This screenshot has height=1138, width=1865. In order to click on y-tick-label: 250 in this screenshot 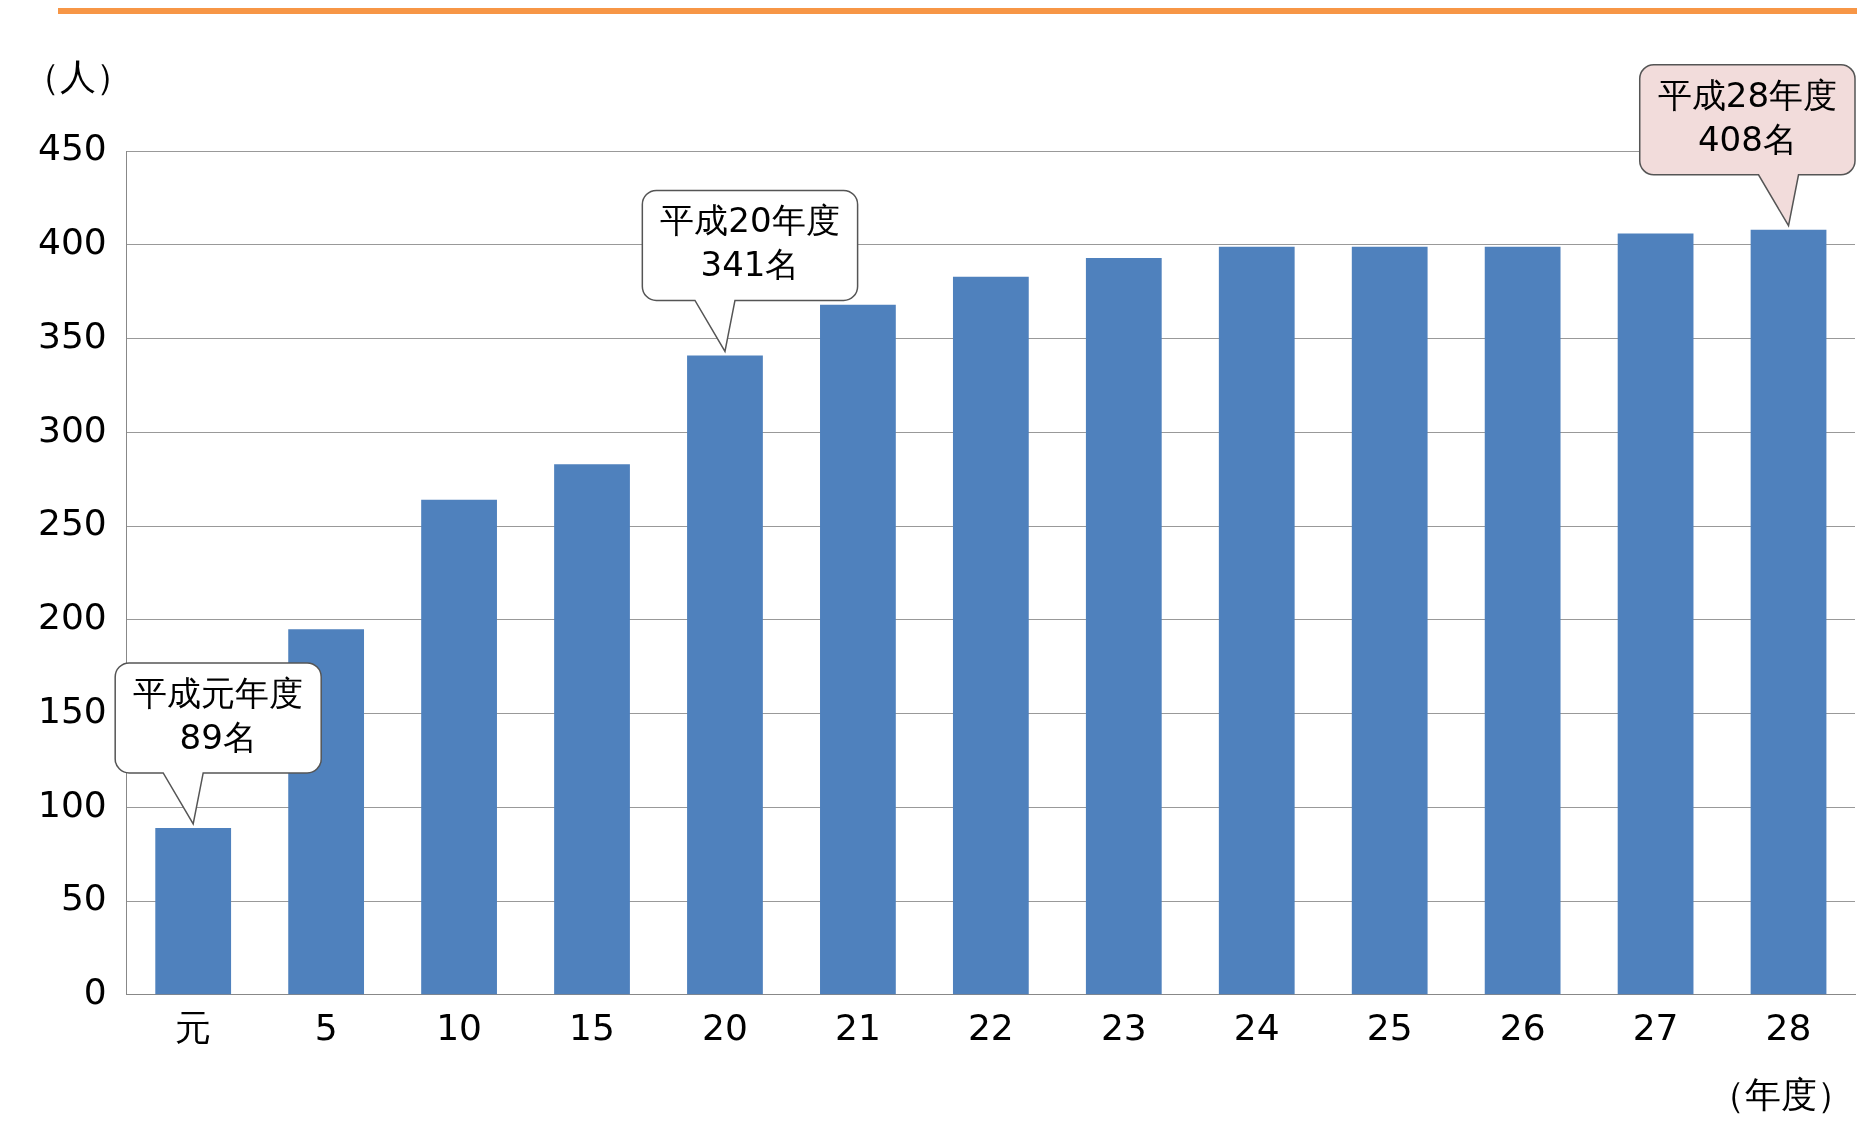, I will do `click(72, 523)`.